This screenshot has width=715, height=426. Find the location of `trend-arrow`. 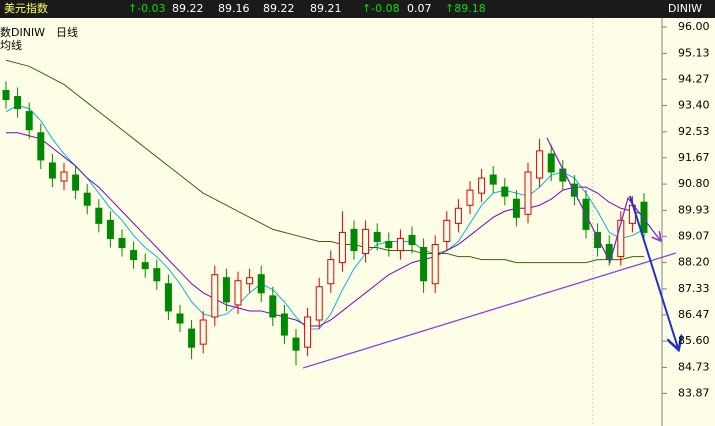

trend-arrow is located at coordinates (653, 271).